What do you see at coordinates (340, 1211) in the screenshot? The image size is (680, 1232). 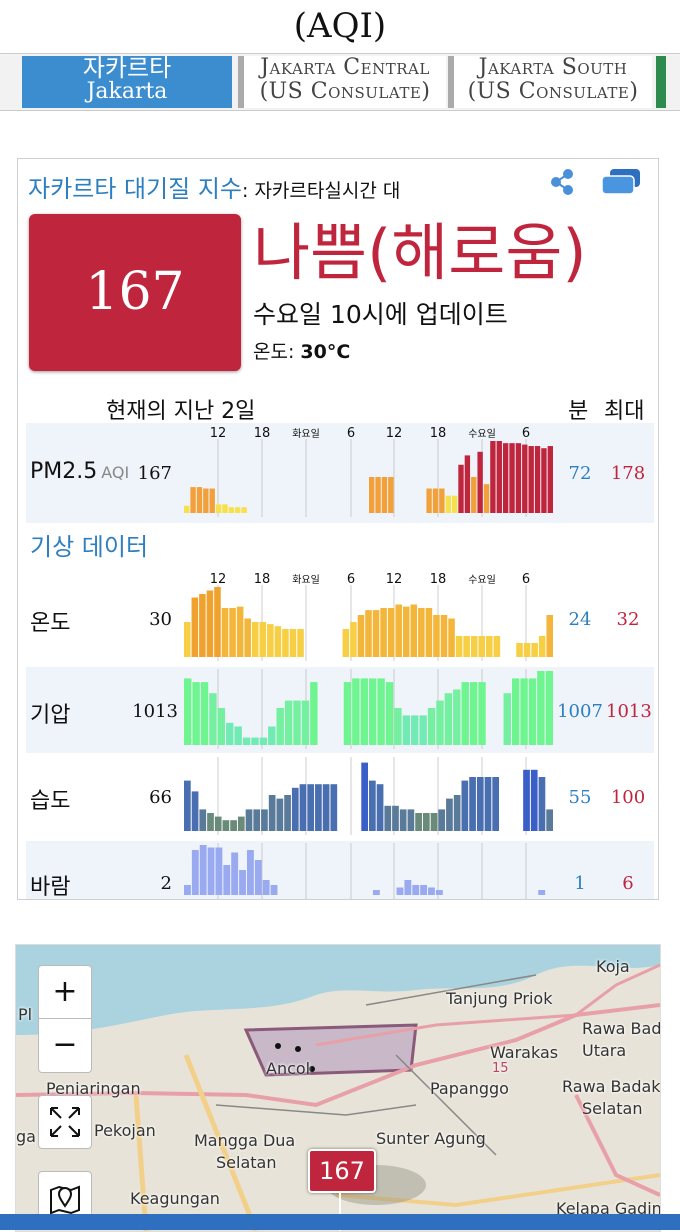 I see `marker-stem` at bounding box center [340, 1211].